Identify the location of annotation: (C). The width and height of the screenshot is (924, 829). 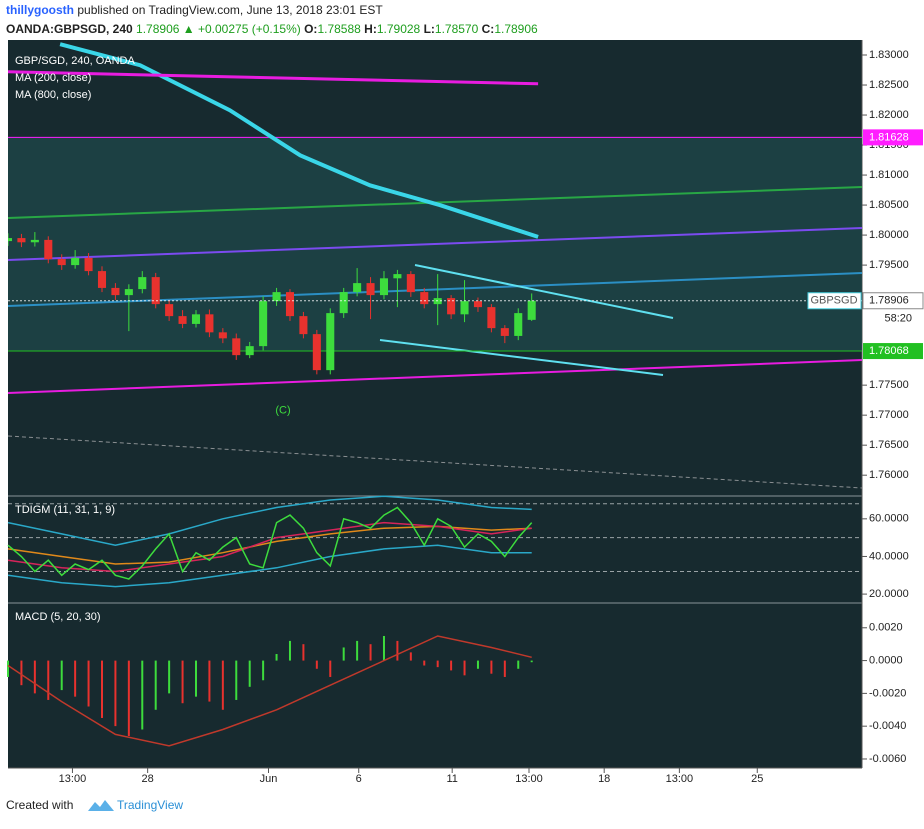
(282, 410).